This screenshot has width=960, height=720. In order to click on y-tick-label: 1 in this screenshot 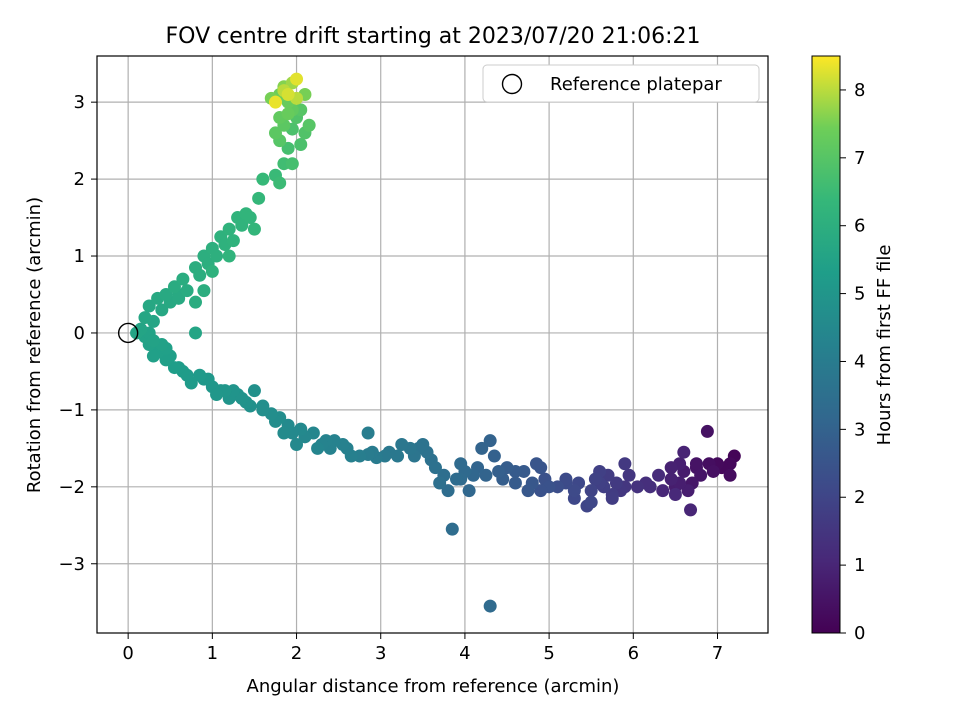, I will do `click(79, 256)`.